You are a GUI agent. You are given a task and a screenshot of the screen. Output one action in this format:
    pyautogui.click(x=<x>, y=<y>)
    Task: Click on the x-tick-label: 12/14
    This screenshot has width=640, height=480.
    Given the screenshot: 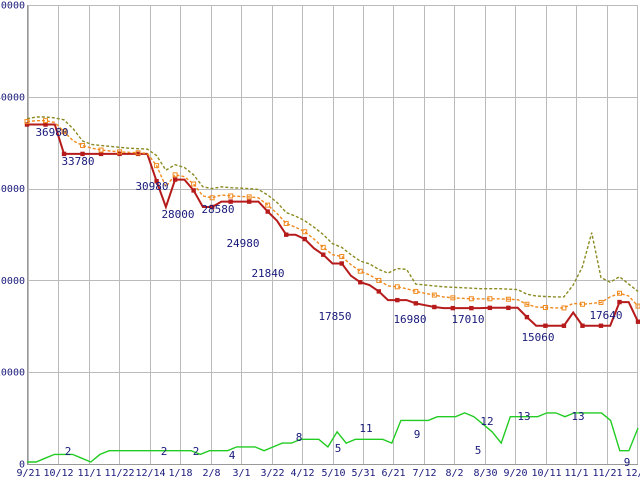 What is the action you would take?
    pyautogui.click(x=150, y=473)
    